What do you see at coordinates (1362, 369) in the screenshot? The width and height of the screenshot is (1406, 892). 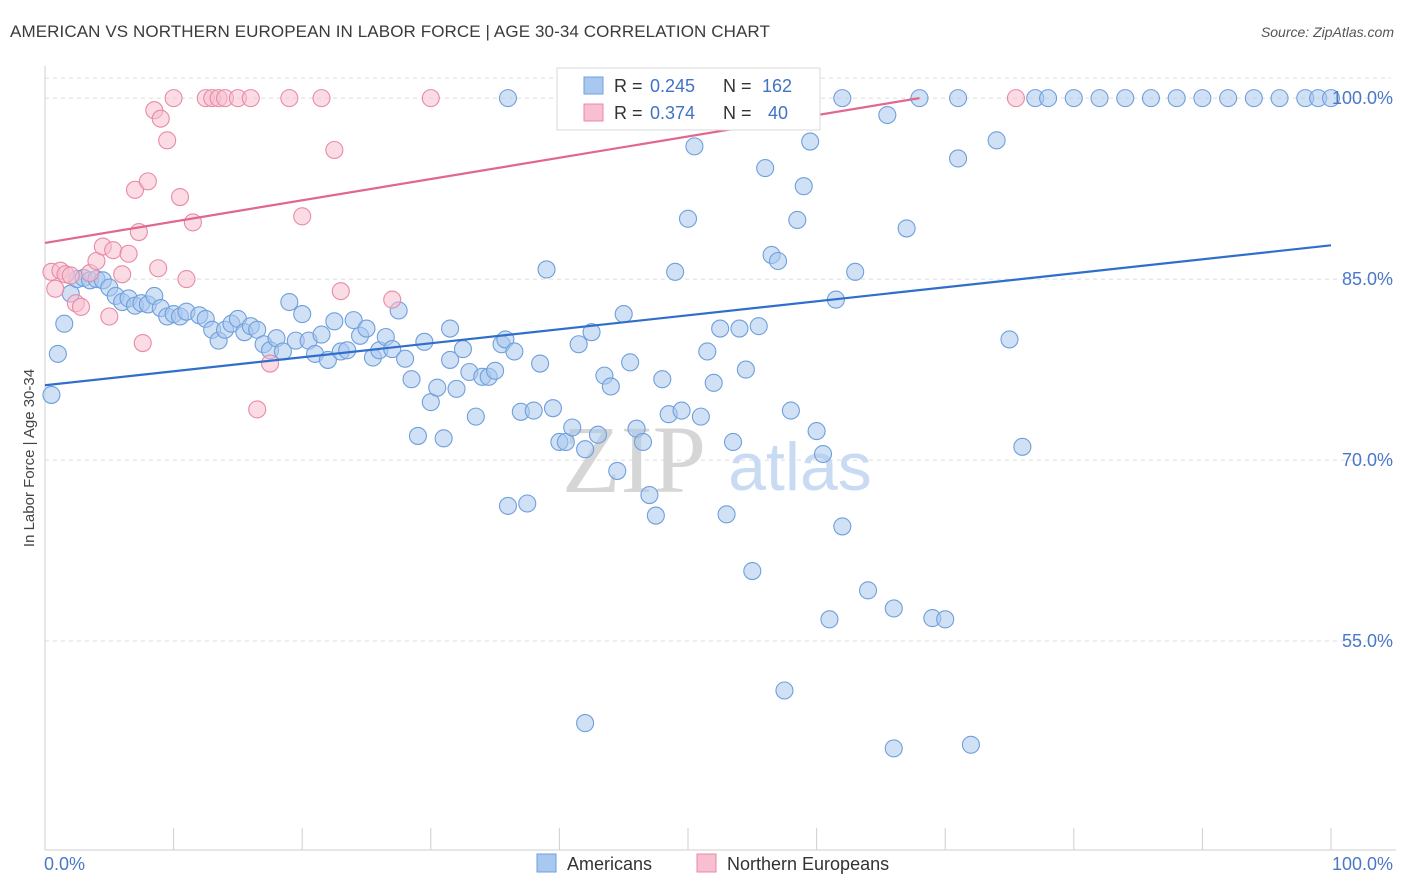 I see `y-tick-labels: 55.0% 70.0% 85.0% 100.0%` at bounding box center [1362, 369].